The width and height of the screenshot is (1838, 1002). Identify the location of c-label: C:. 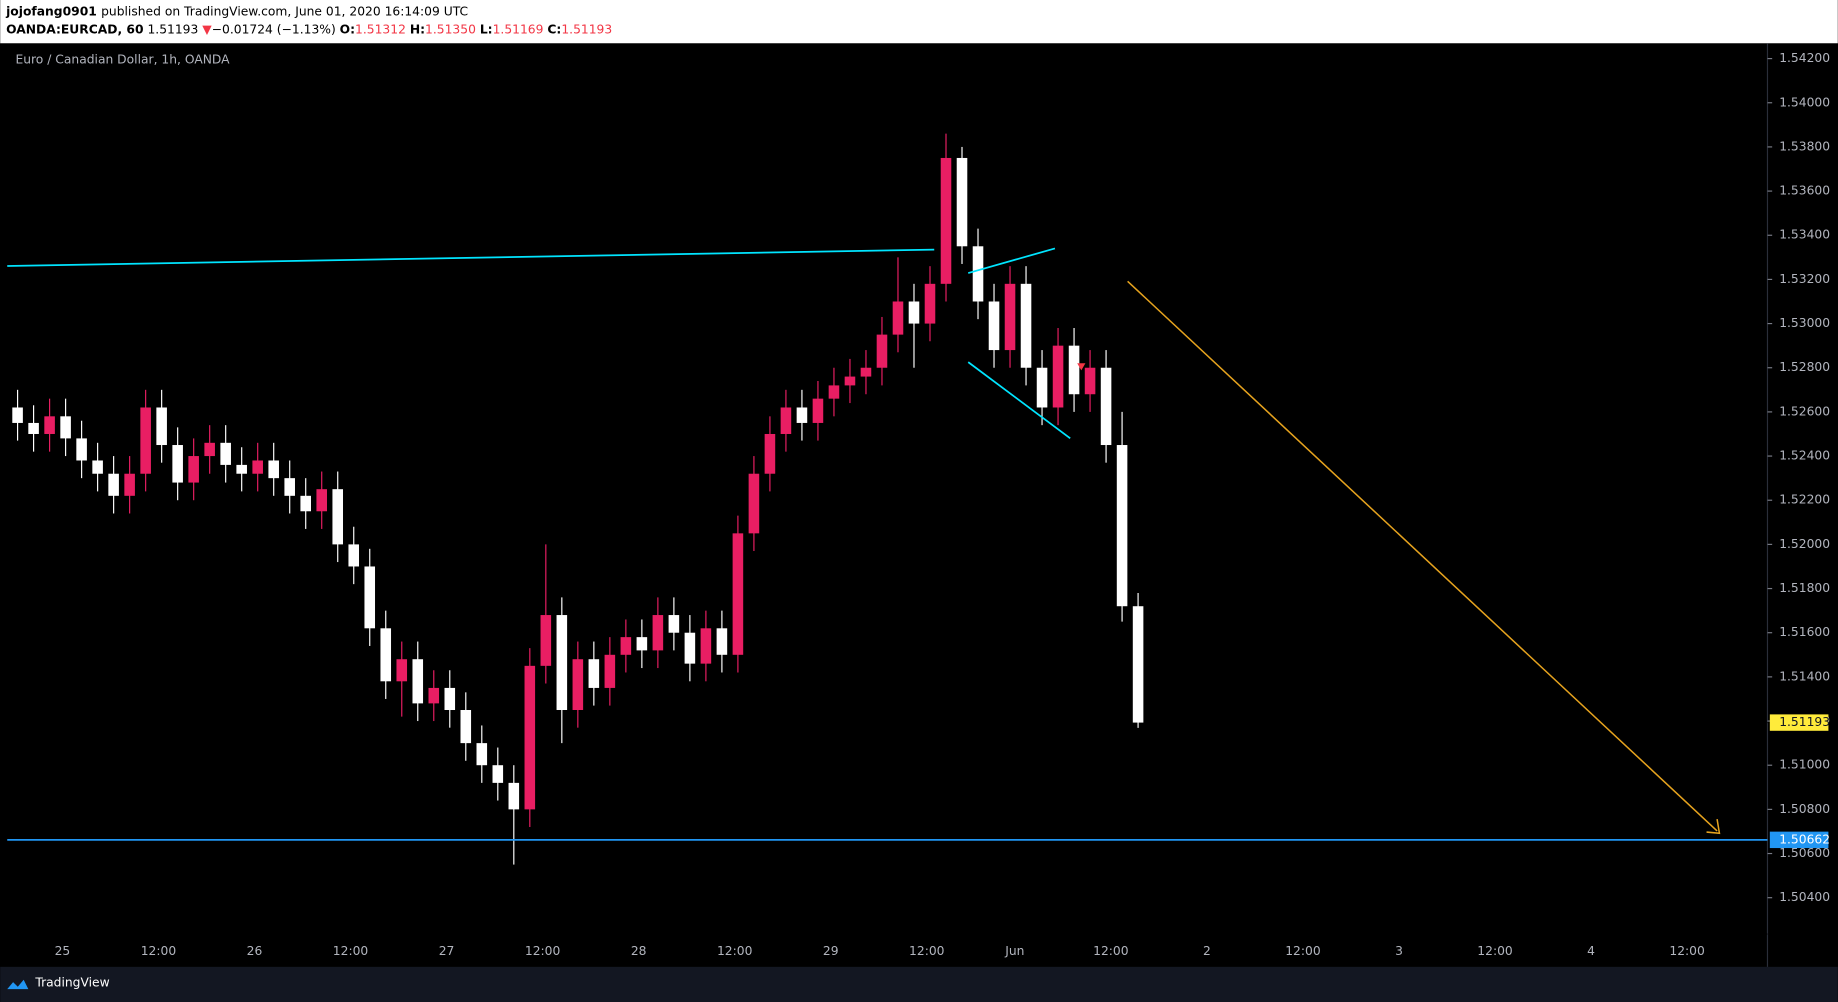
(554, 29).